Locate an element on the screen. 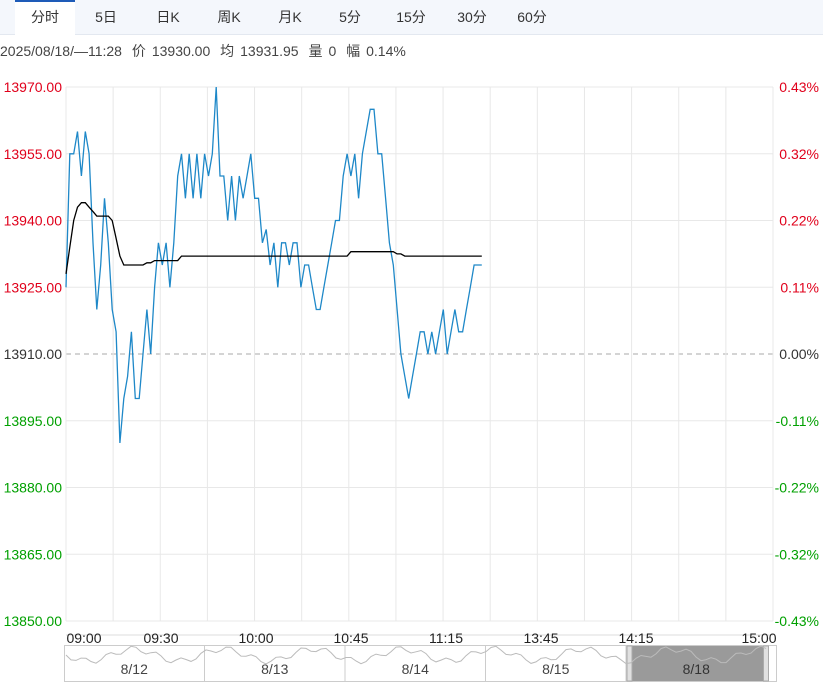 This screenshot has width=823, height=686. info-avg: 13931.95 is located at coordinates (269, 51).